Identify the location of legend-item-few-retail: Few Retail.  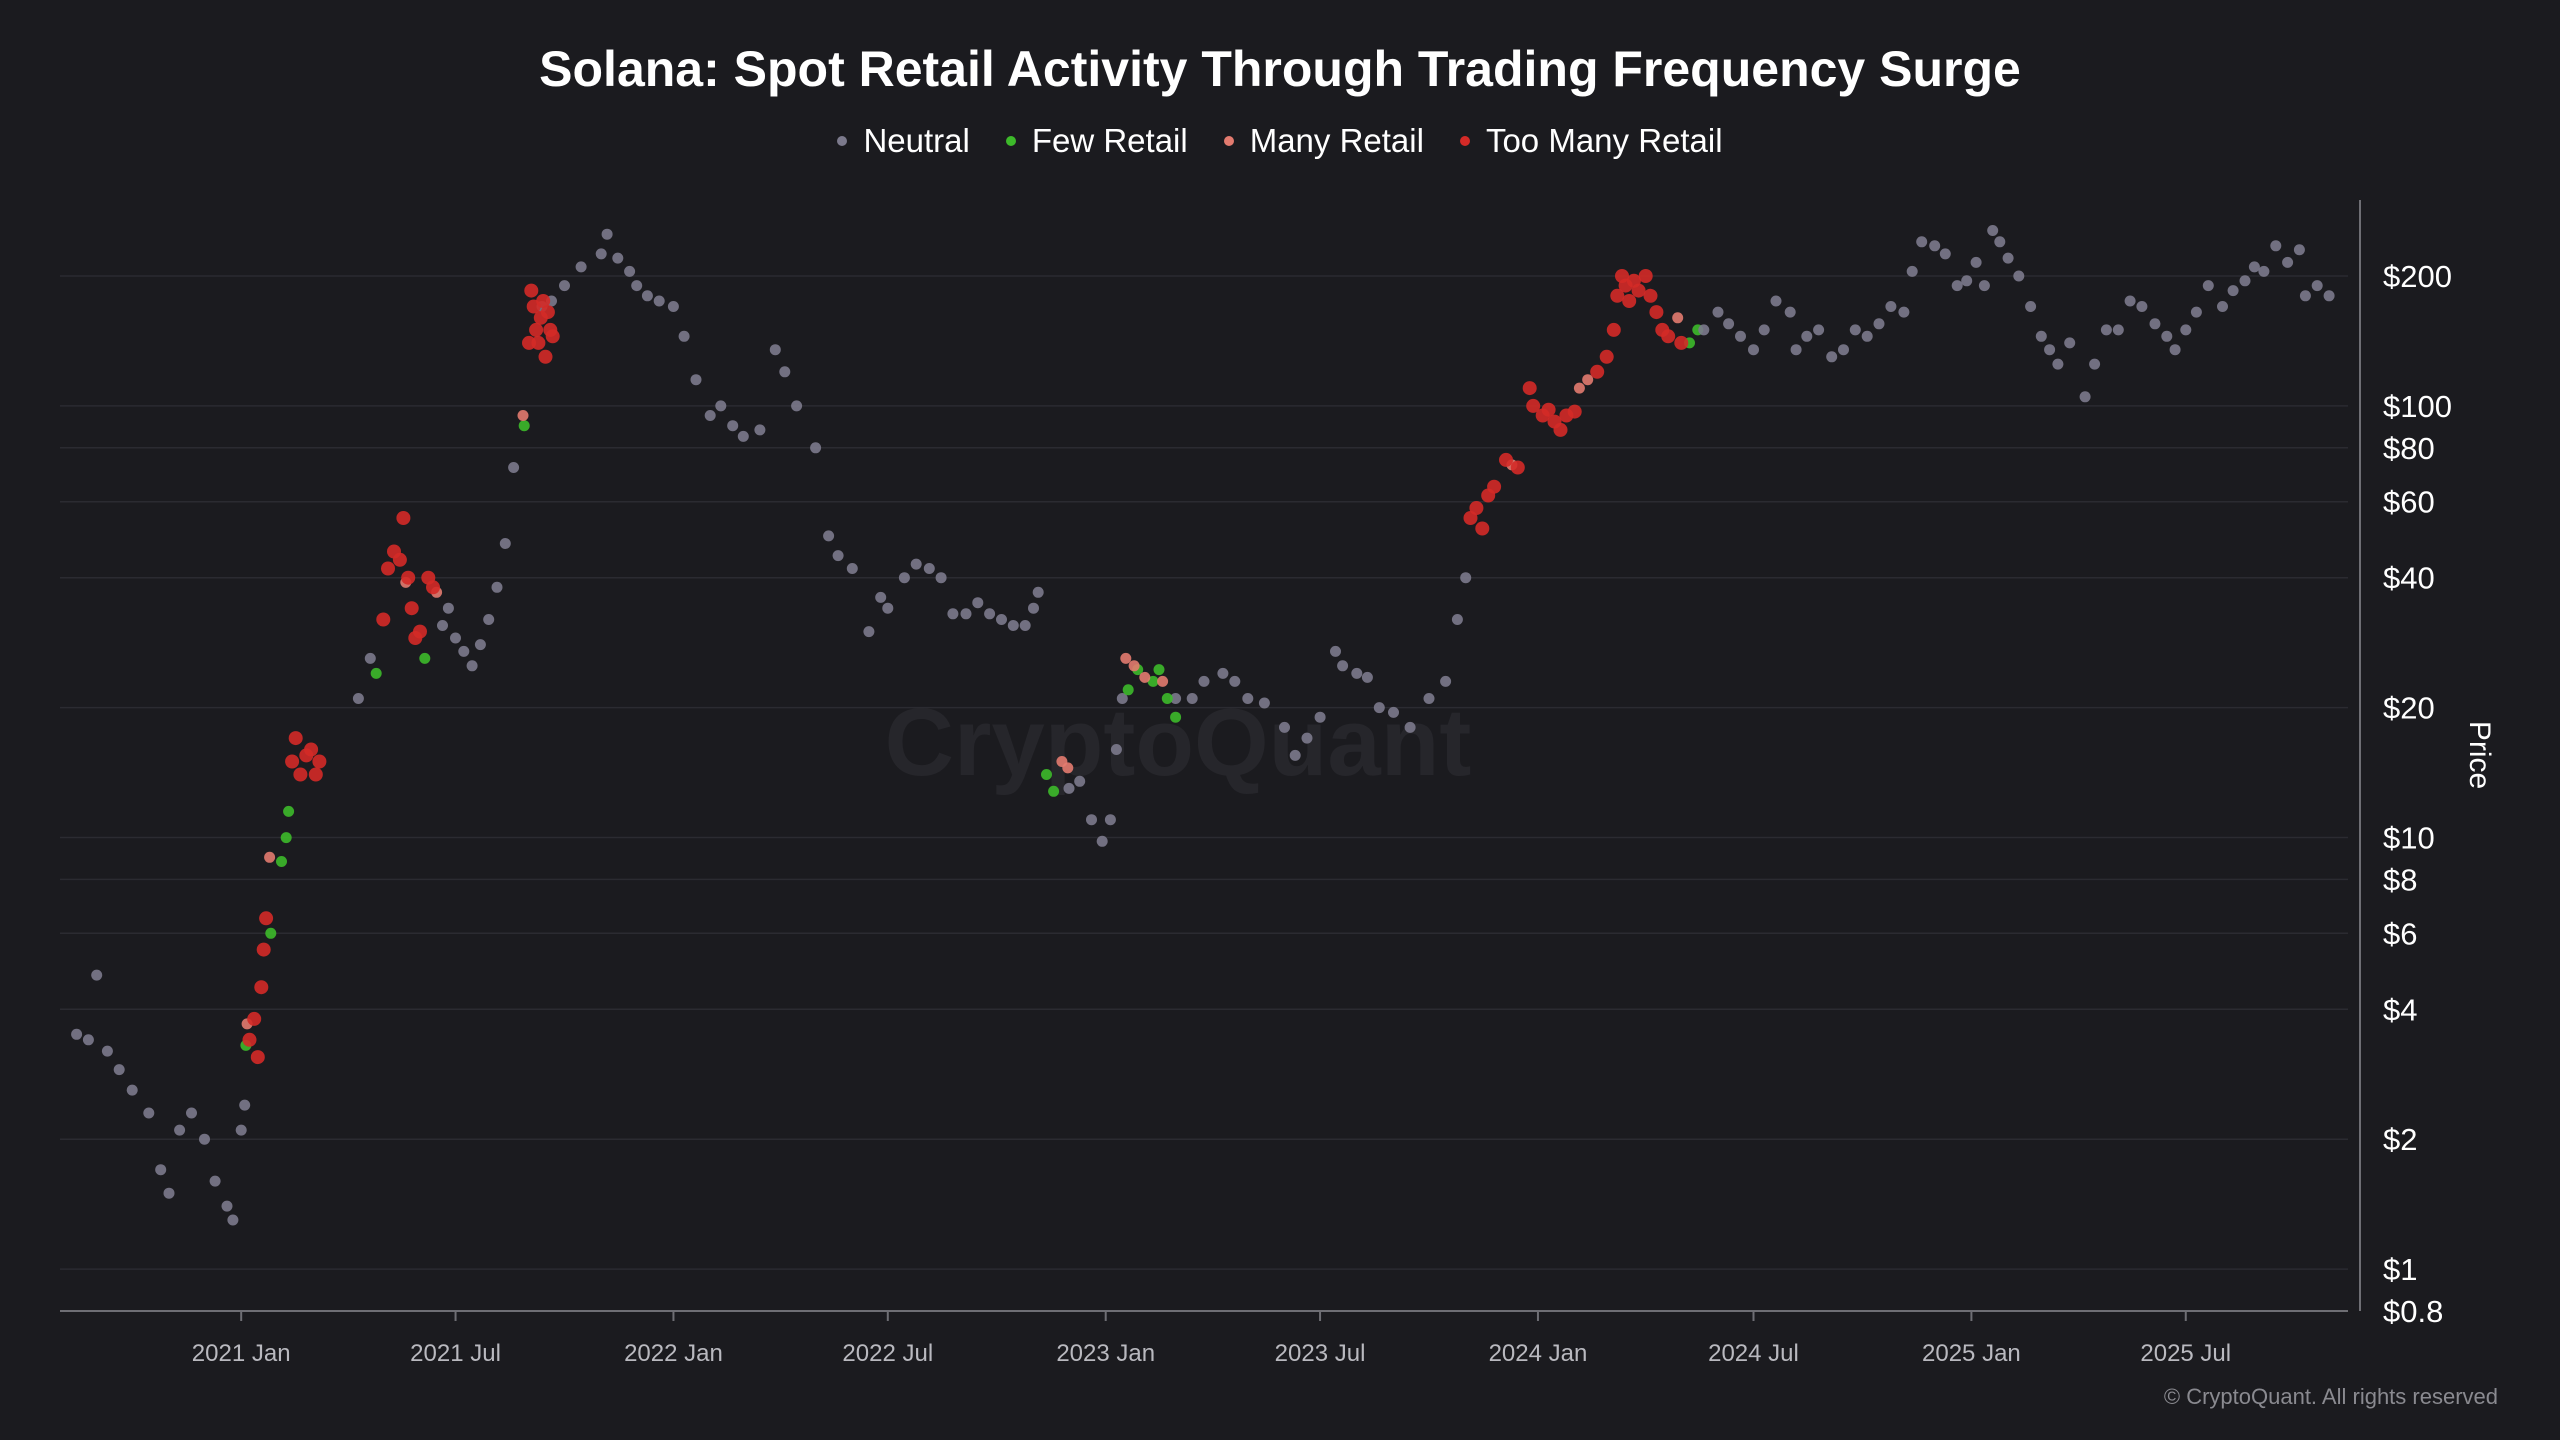
(1096, 141).